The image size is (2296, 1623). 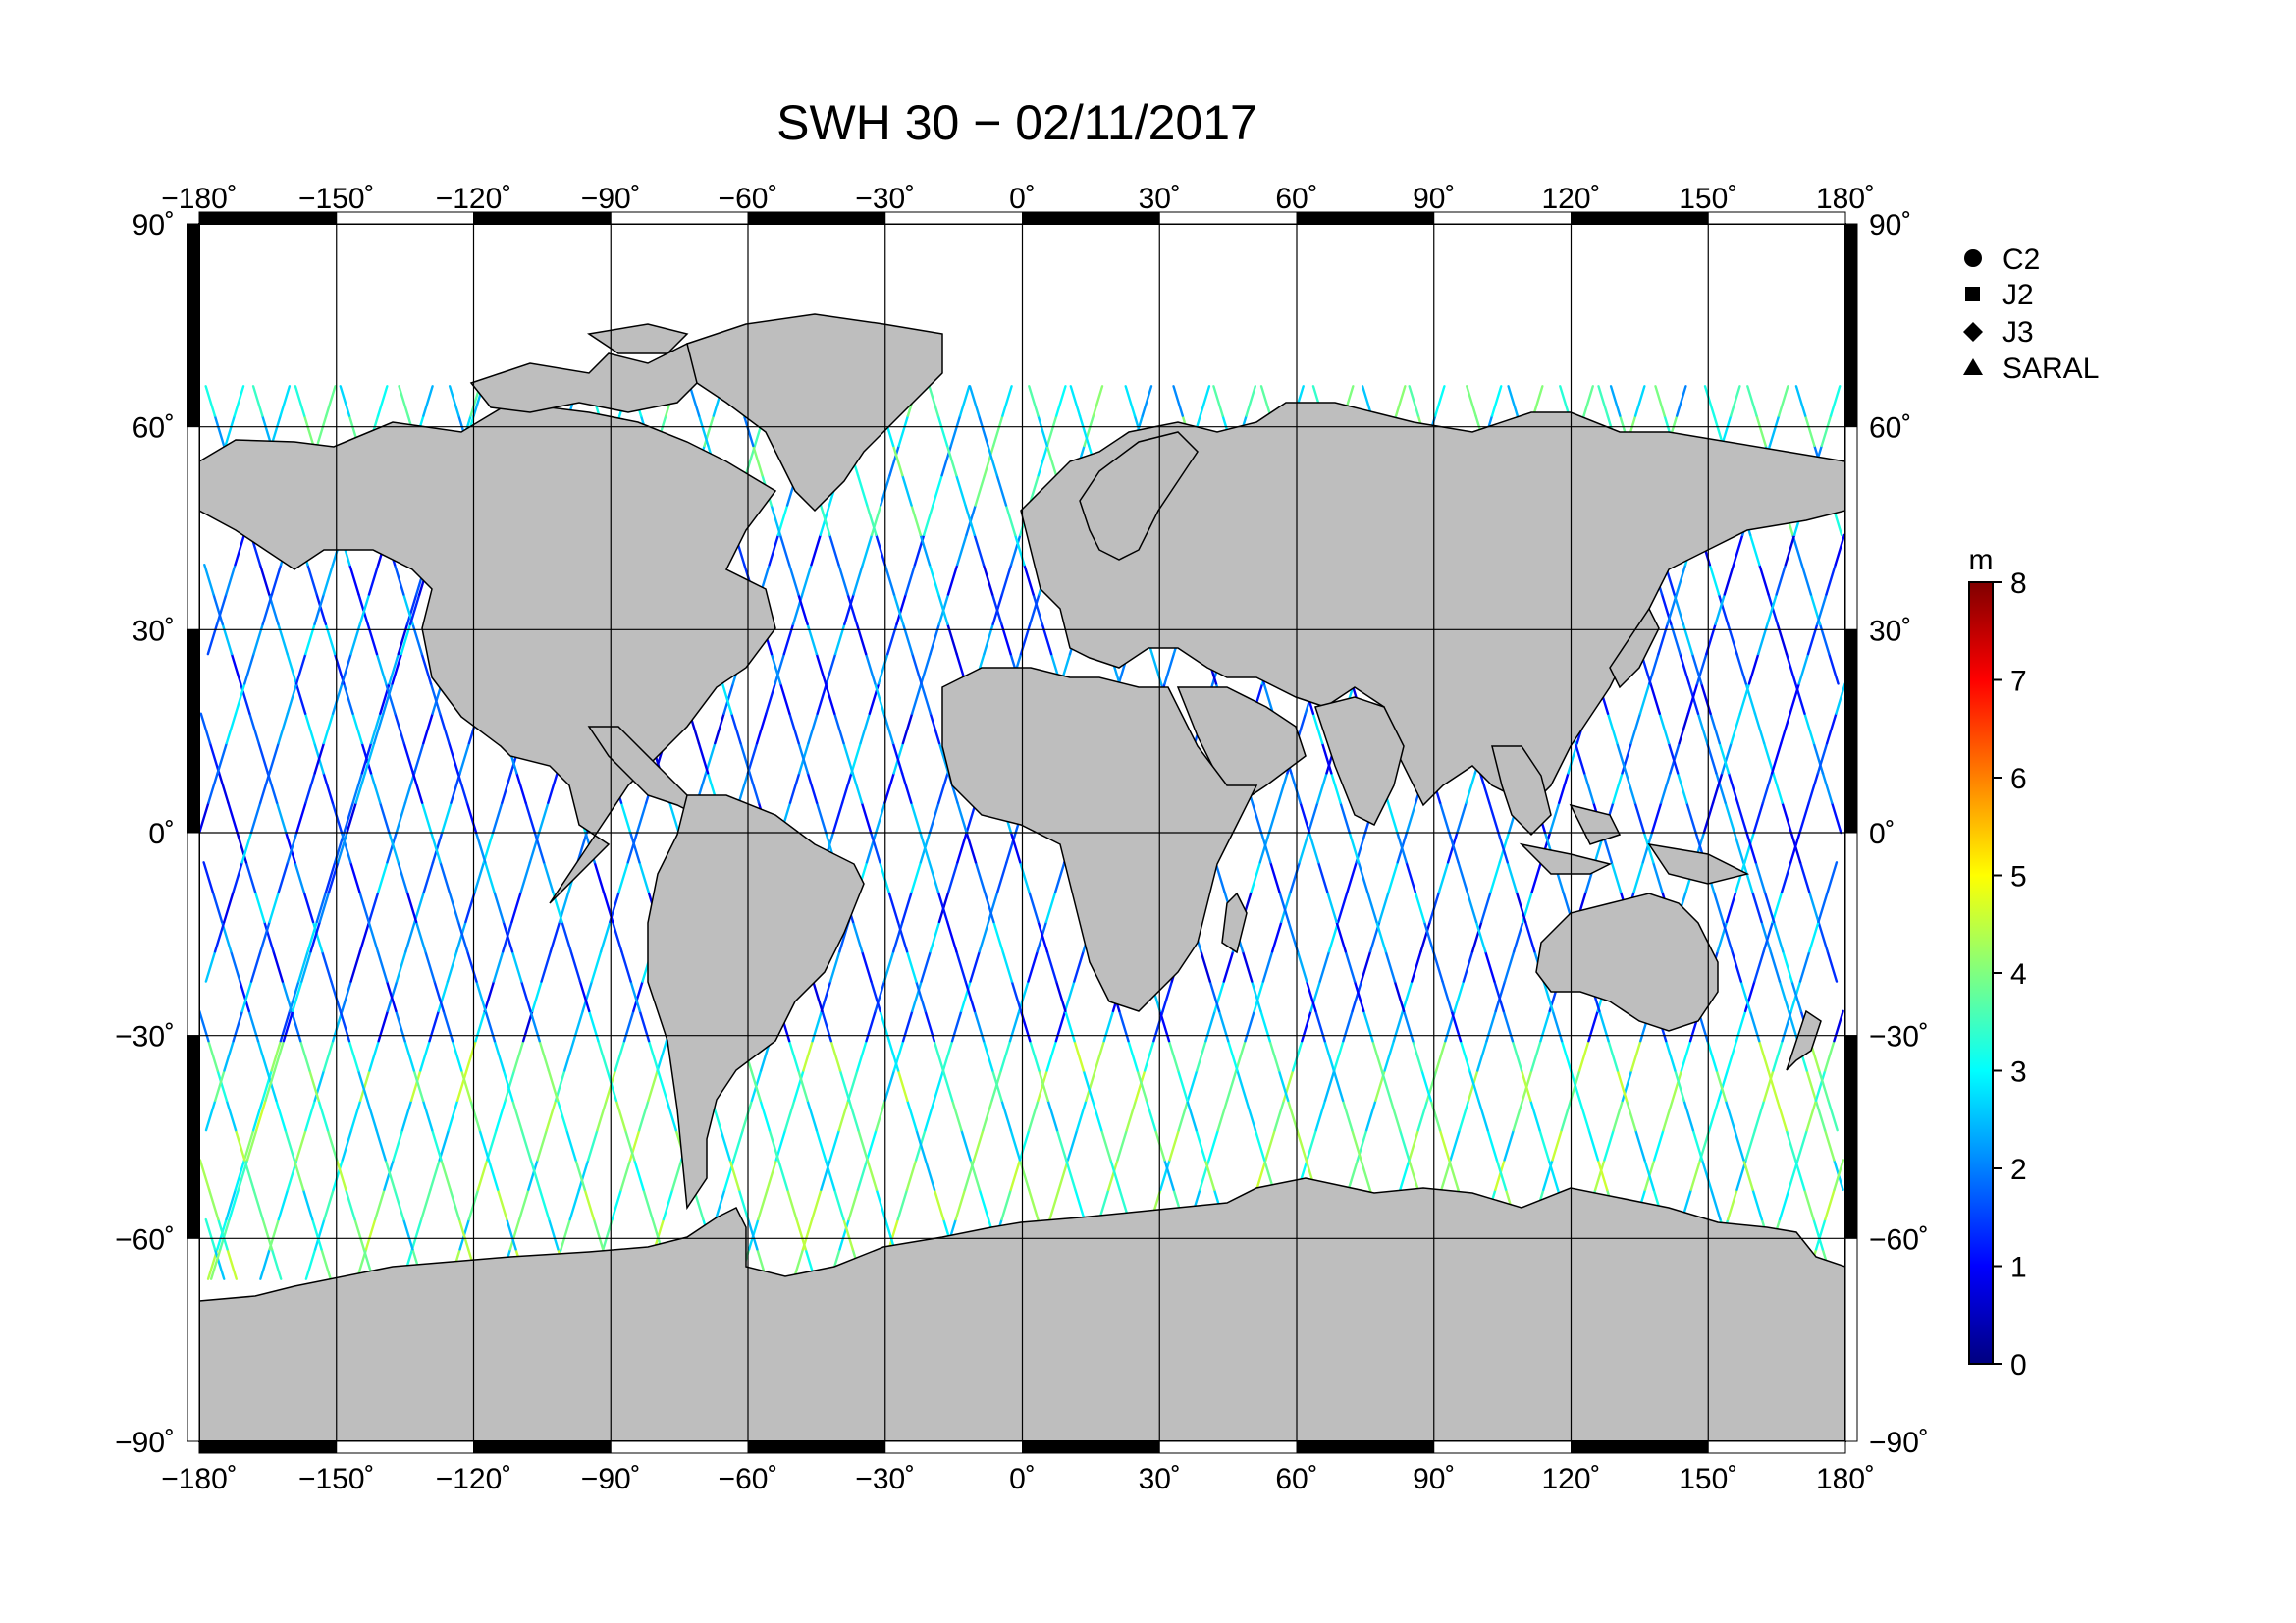 I want to click on x-tick-label: 30˚, so click(x=1160, y=199).